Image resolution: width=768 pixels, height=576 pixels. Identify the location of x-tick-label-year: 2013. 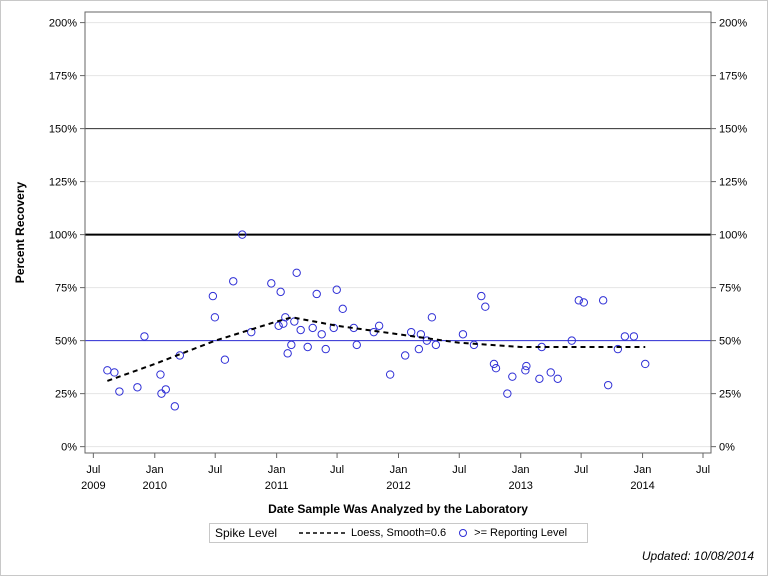
(520, 486).